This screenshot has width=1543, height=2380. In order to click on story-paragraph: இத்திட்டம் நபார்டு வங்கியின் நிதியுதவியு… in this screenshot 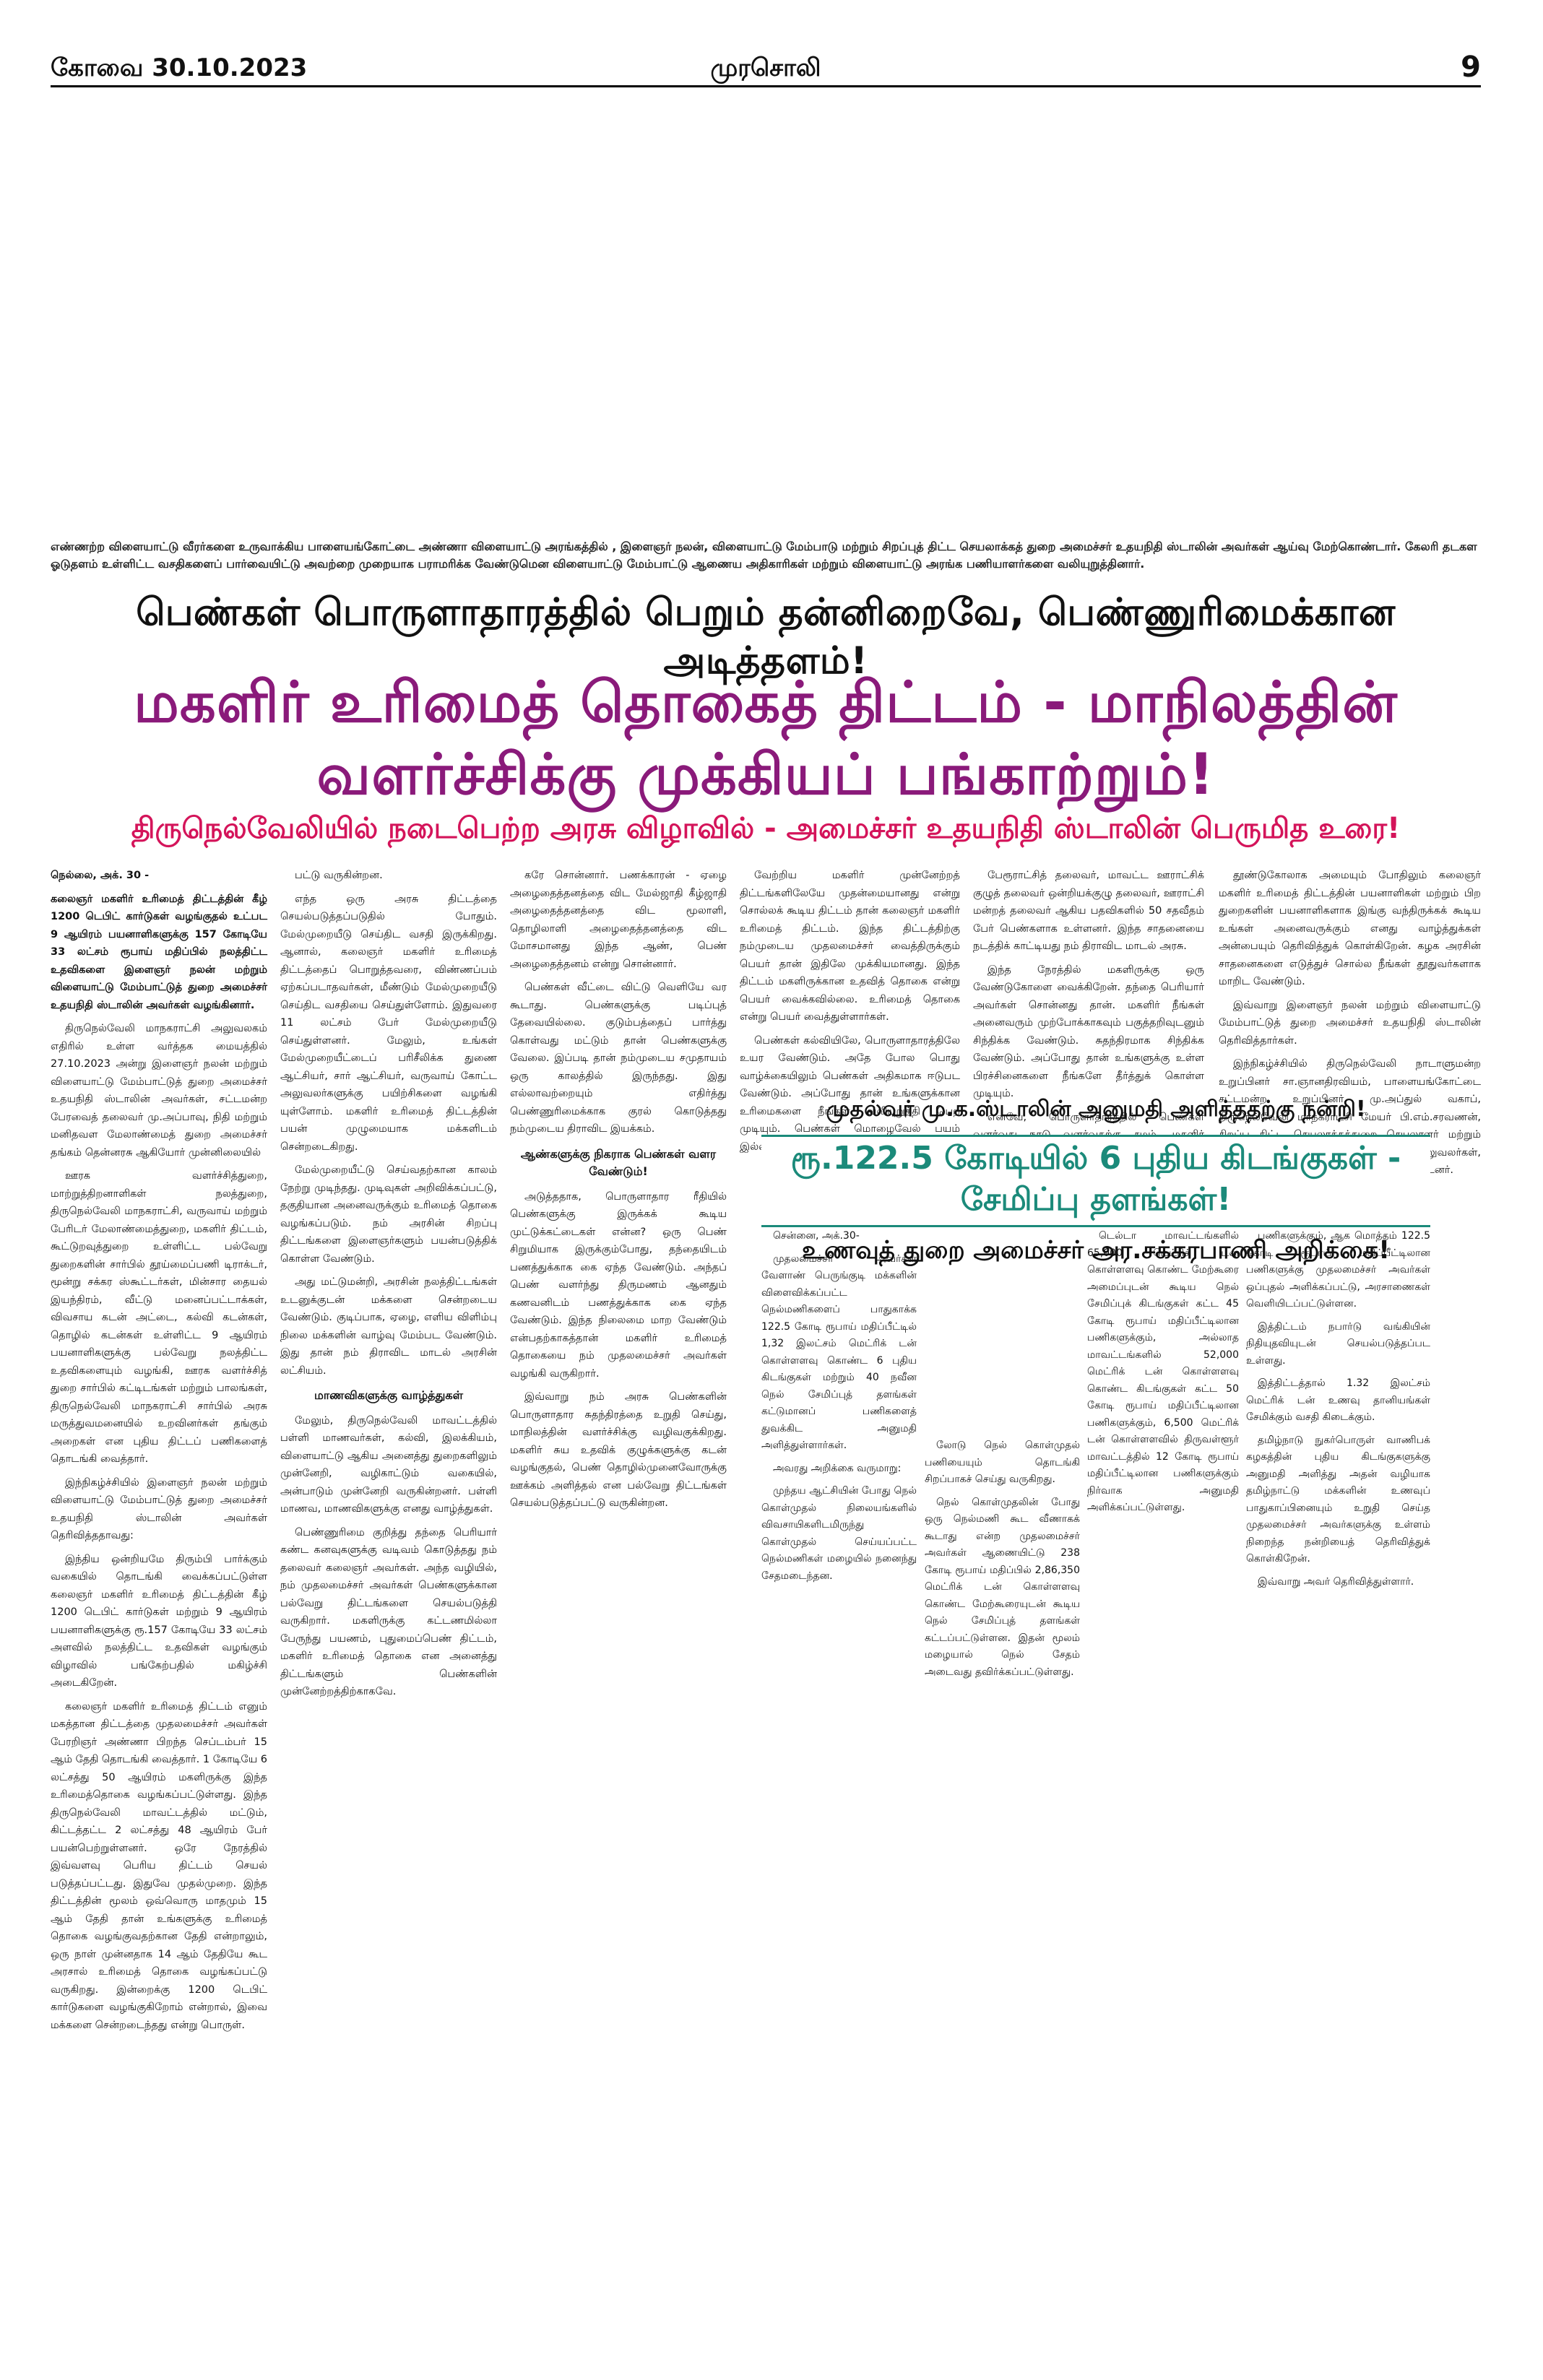, I will do `click(1338, 1343)`.